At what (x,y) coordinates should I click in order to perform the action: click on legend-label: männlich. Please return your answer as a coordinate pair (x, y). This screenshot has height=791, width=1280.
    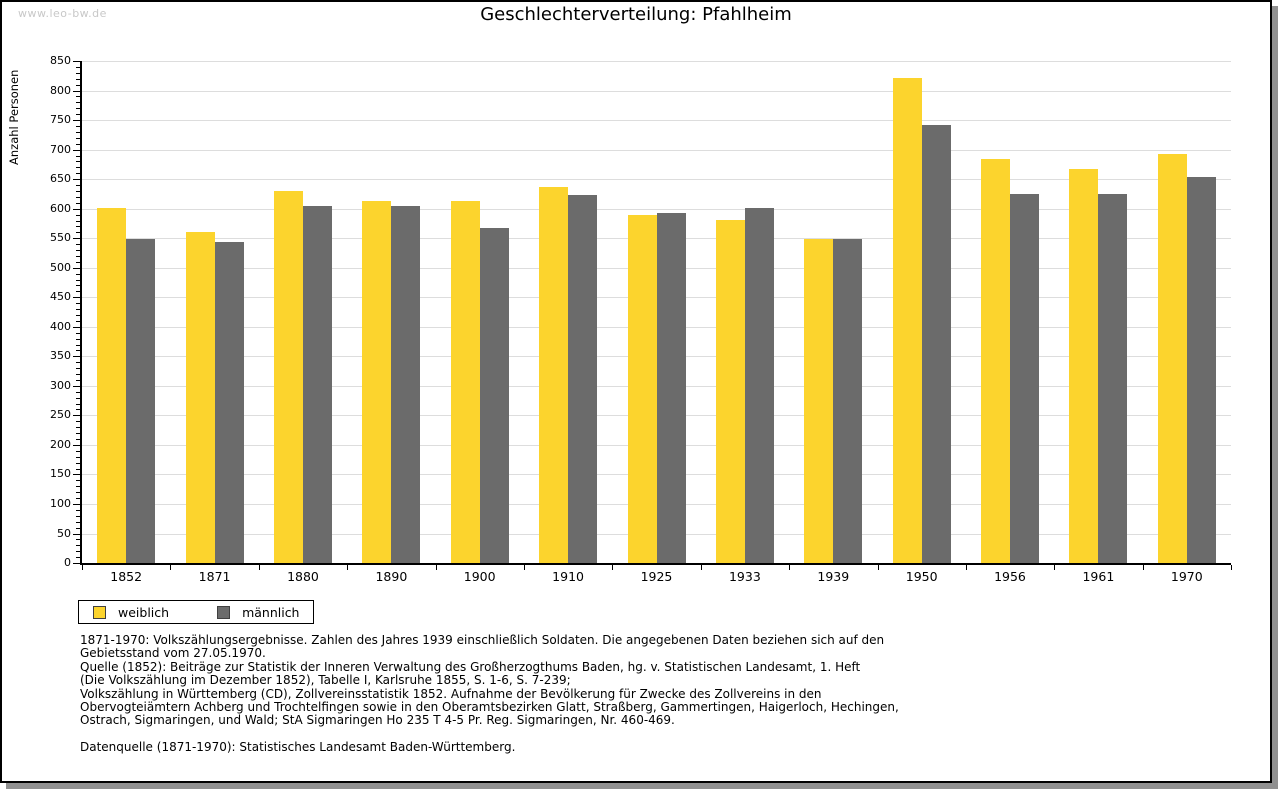
    Looking at the image, I should click on (271, 612).